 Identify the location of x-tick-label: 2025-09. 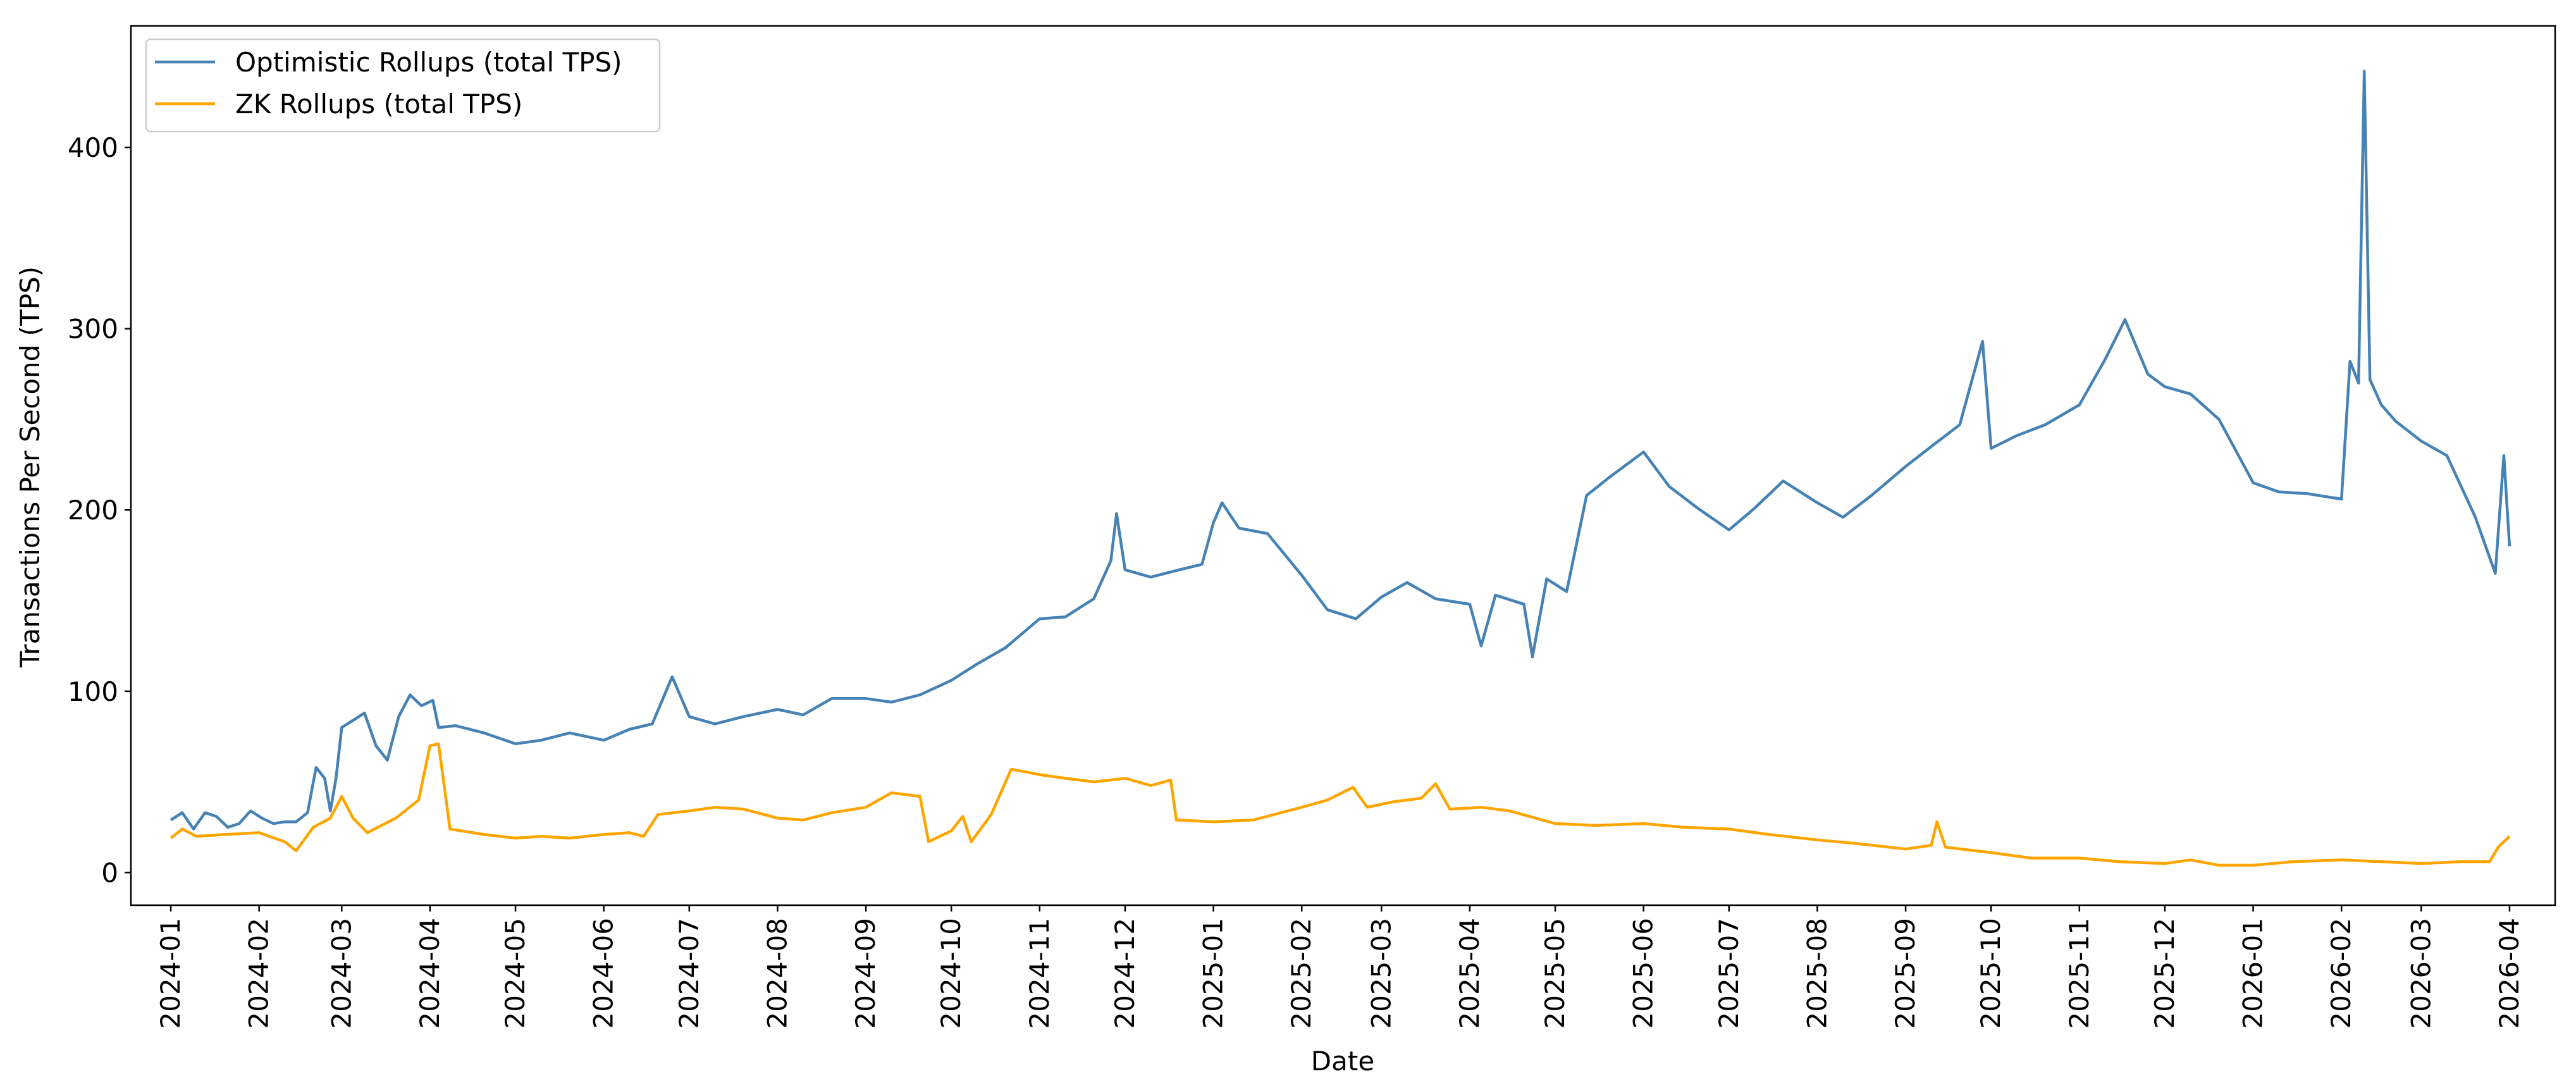
(1905, 973).